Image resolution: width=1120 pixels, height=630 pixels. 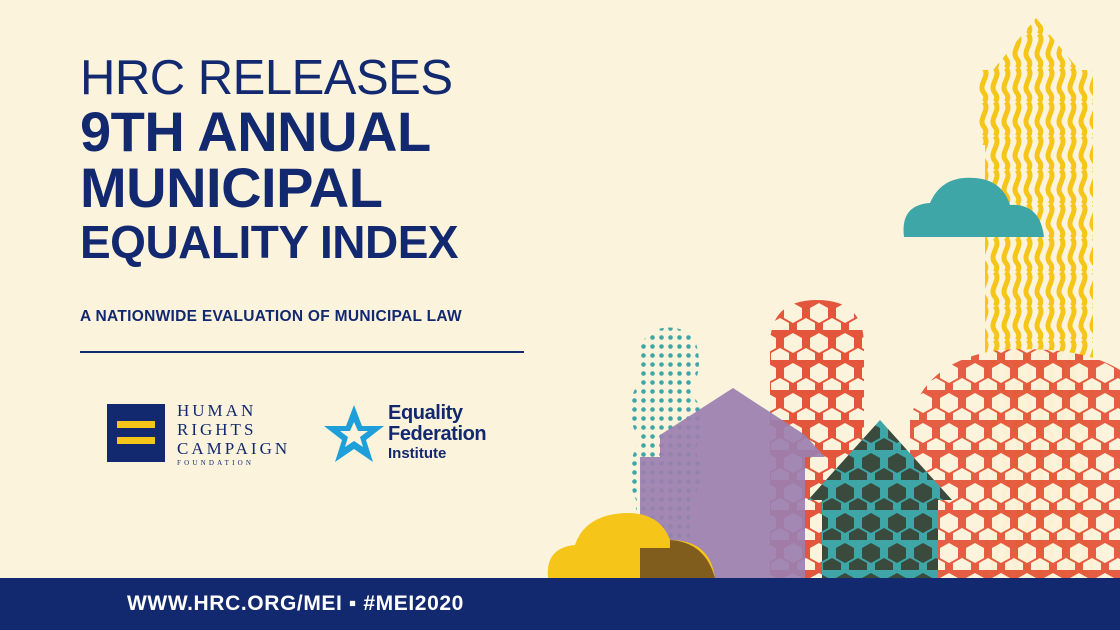 What do you see at coordinates (302, 352) in the screenshot?
I see `divider` at bounding box center [302, 352].